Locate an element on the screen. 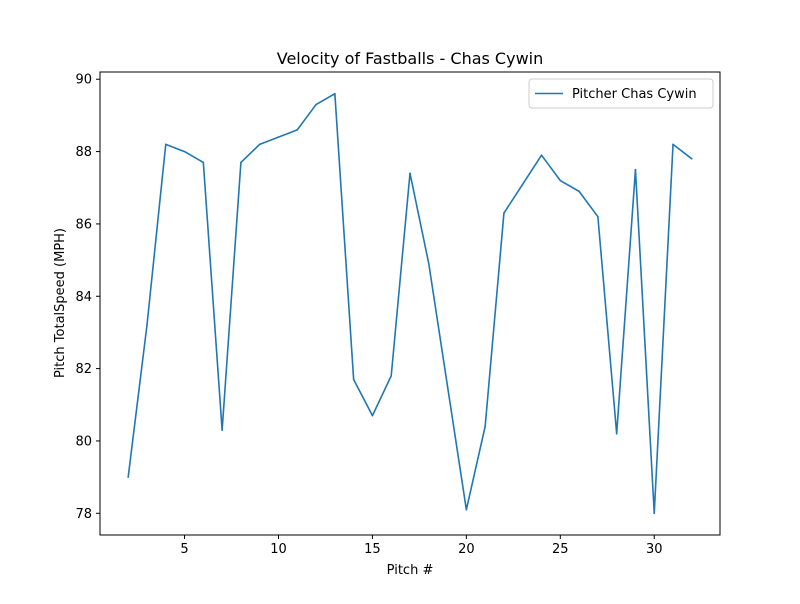  y-tick-label: 90 is located at coordinates (83, 80).